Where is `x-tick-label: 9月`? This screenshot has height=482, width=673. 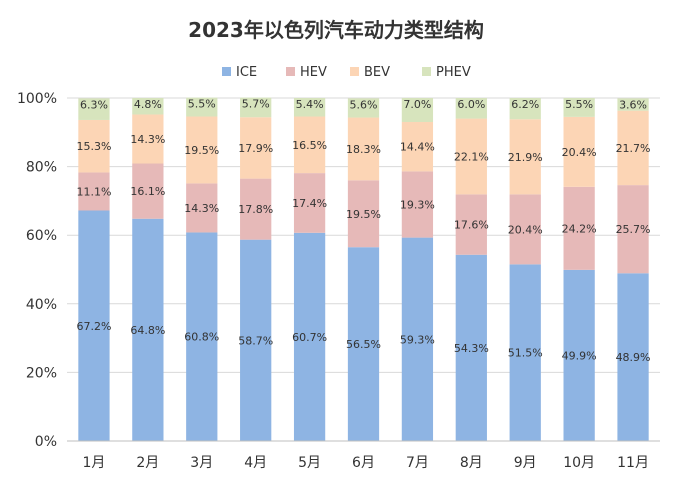
x-tick-label: 9月 is located at coordinates (525, 463).